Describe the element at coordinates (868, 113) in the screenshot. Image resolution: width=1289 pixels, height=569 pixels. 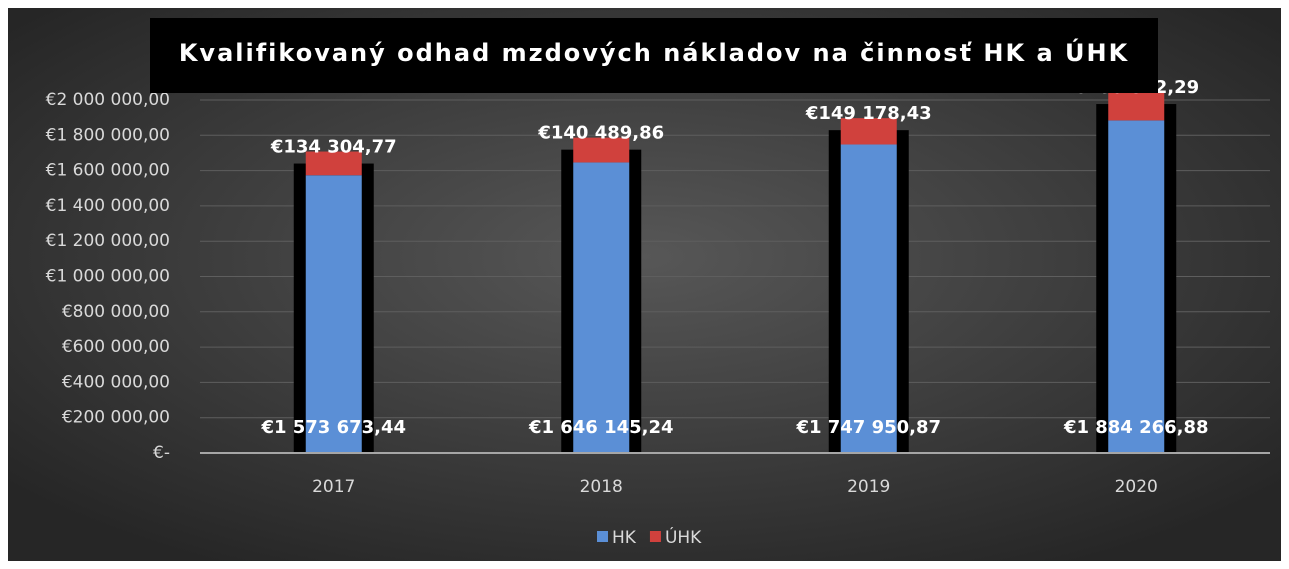
I see `value-label: €149 178,43` at that location.